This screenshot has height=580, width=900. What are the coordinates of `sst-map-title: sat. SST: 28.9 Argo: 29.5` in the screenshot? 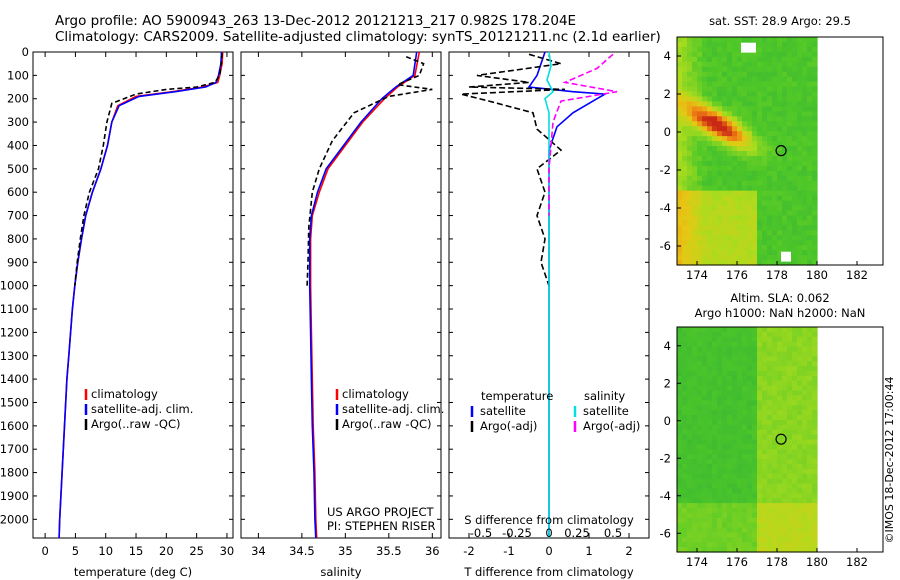 It's located at (780, 21).